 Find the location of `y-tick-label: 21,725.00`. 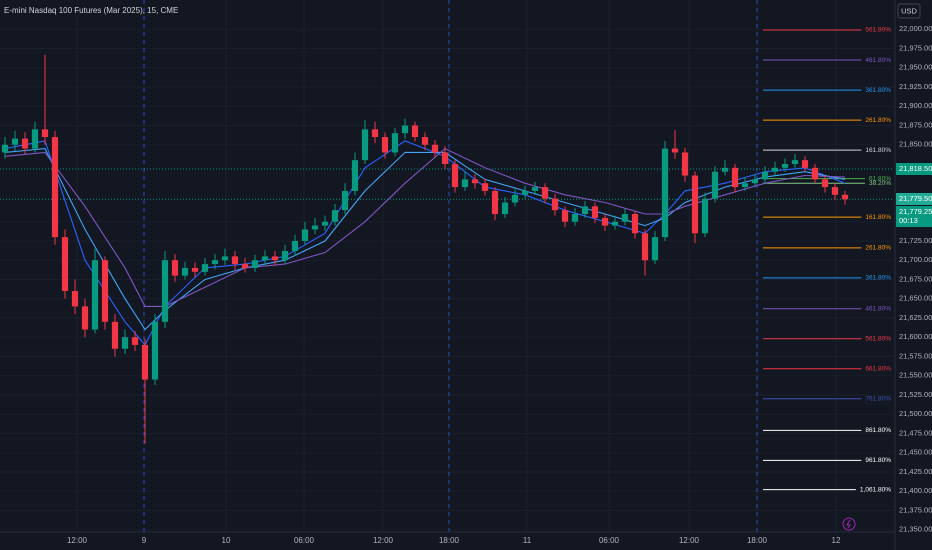

y-tick-label: 21,725.00 is located at coordinates (915, 240).